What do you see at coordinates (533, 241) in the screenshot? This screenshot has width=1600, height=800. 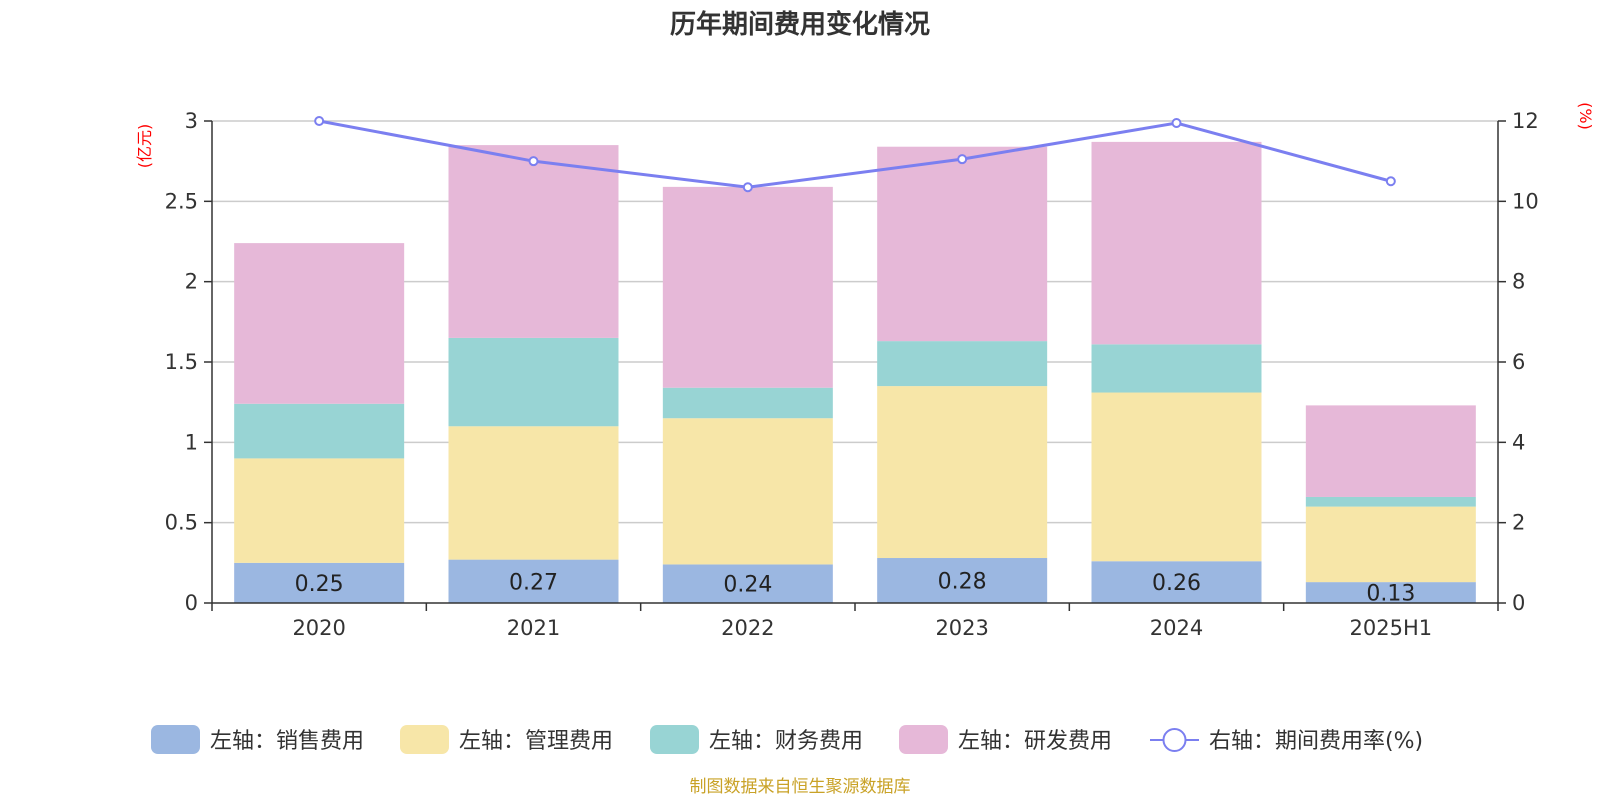 I see `bar-4-2021` at bounding box center [533, 241].